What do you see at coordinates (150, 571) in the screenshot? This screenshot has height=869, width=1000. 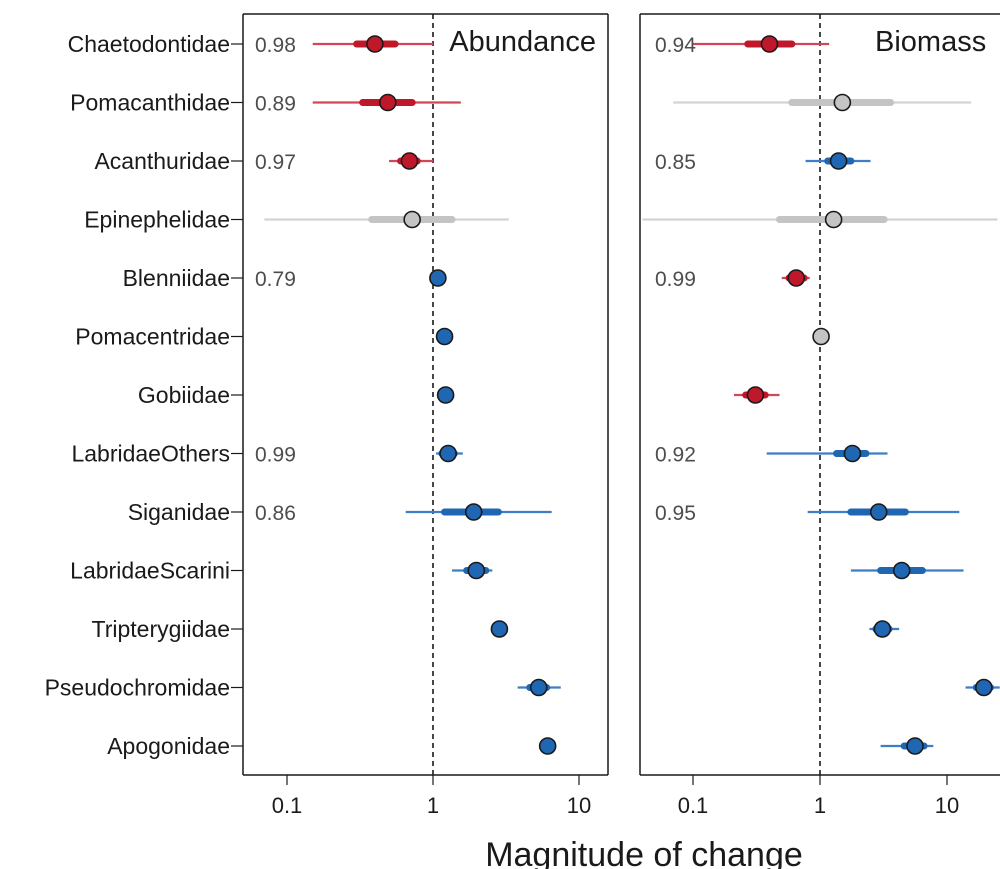 I see `family-label-labridaescarini: LabridaeScarini` at bounding box center [150, 571].